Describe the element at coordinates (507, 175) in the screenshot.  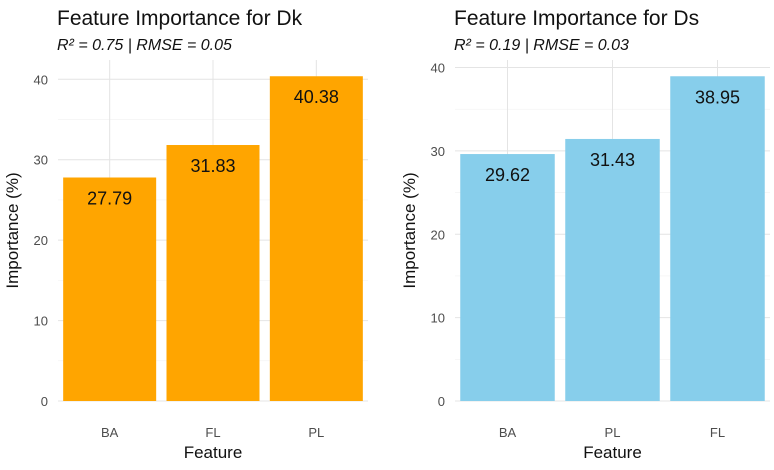
I see `data-label: 29.62` at that location.